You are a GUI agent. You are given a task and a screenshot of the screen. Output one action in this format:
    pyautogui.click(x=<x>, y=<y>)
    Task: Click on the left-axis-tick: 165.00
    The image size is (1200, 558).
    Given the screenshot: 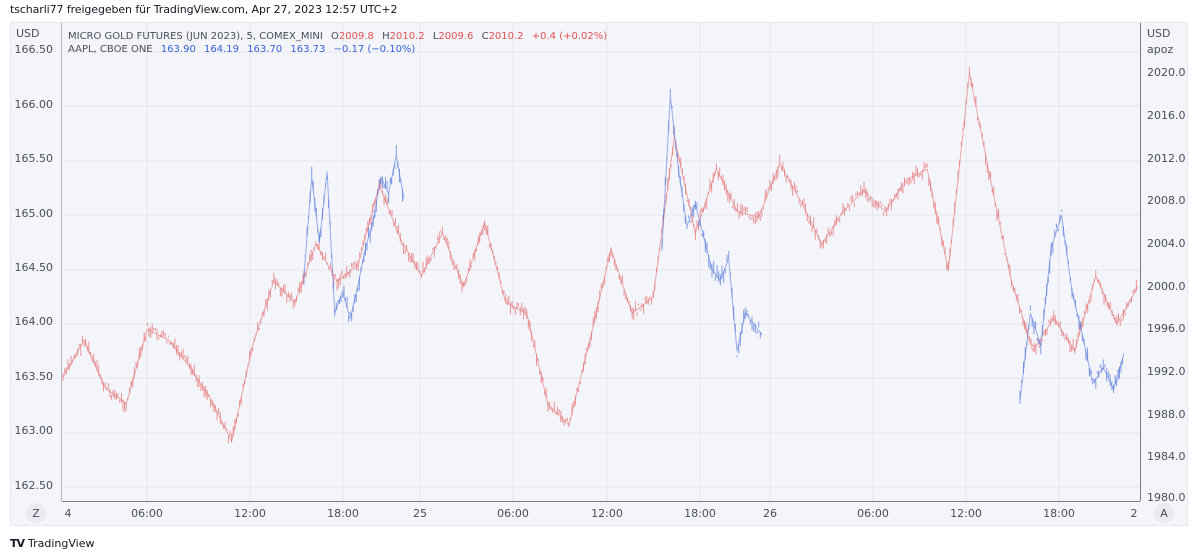 What is the action you would take?
    pyautogui.click(x=34, y=213)
    